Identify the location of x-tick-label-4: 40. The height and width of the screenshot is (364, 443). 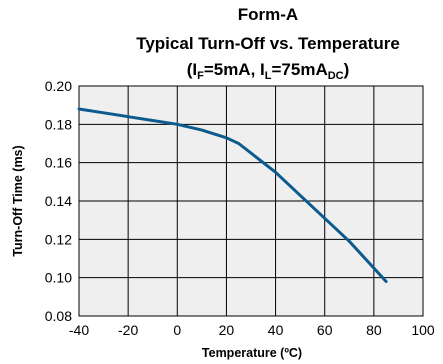
(276, 330).